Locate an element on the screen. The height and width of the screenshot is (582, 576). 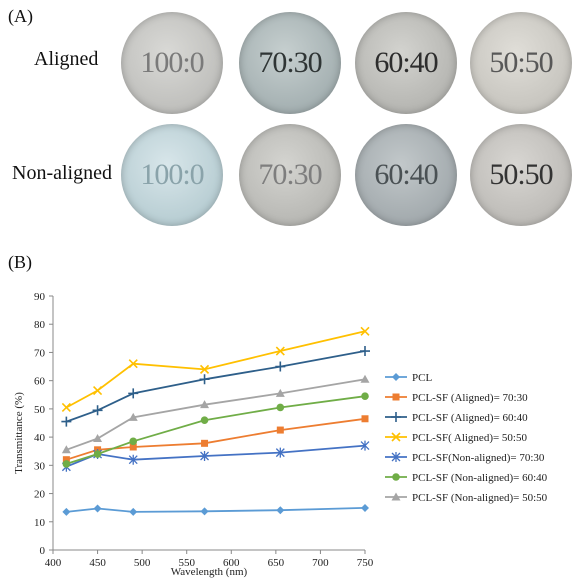
y-tick-label: 90 is located at coordinates (40, 297).